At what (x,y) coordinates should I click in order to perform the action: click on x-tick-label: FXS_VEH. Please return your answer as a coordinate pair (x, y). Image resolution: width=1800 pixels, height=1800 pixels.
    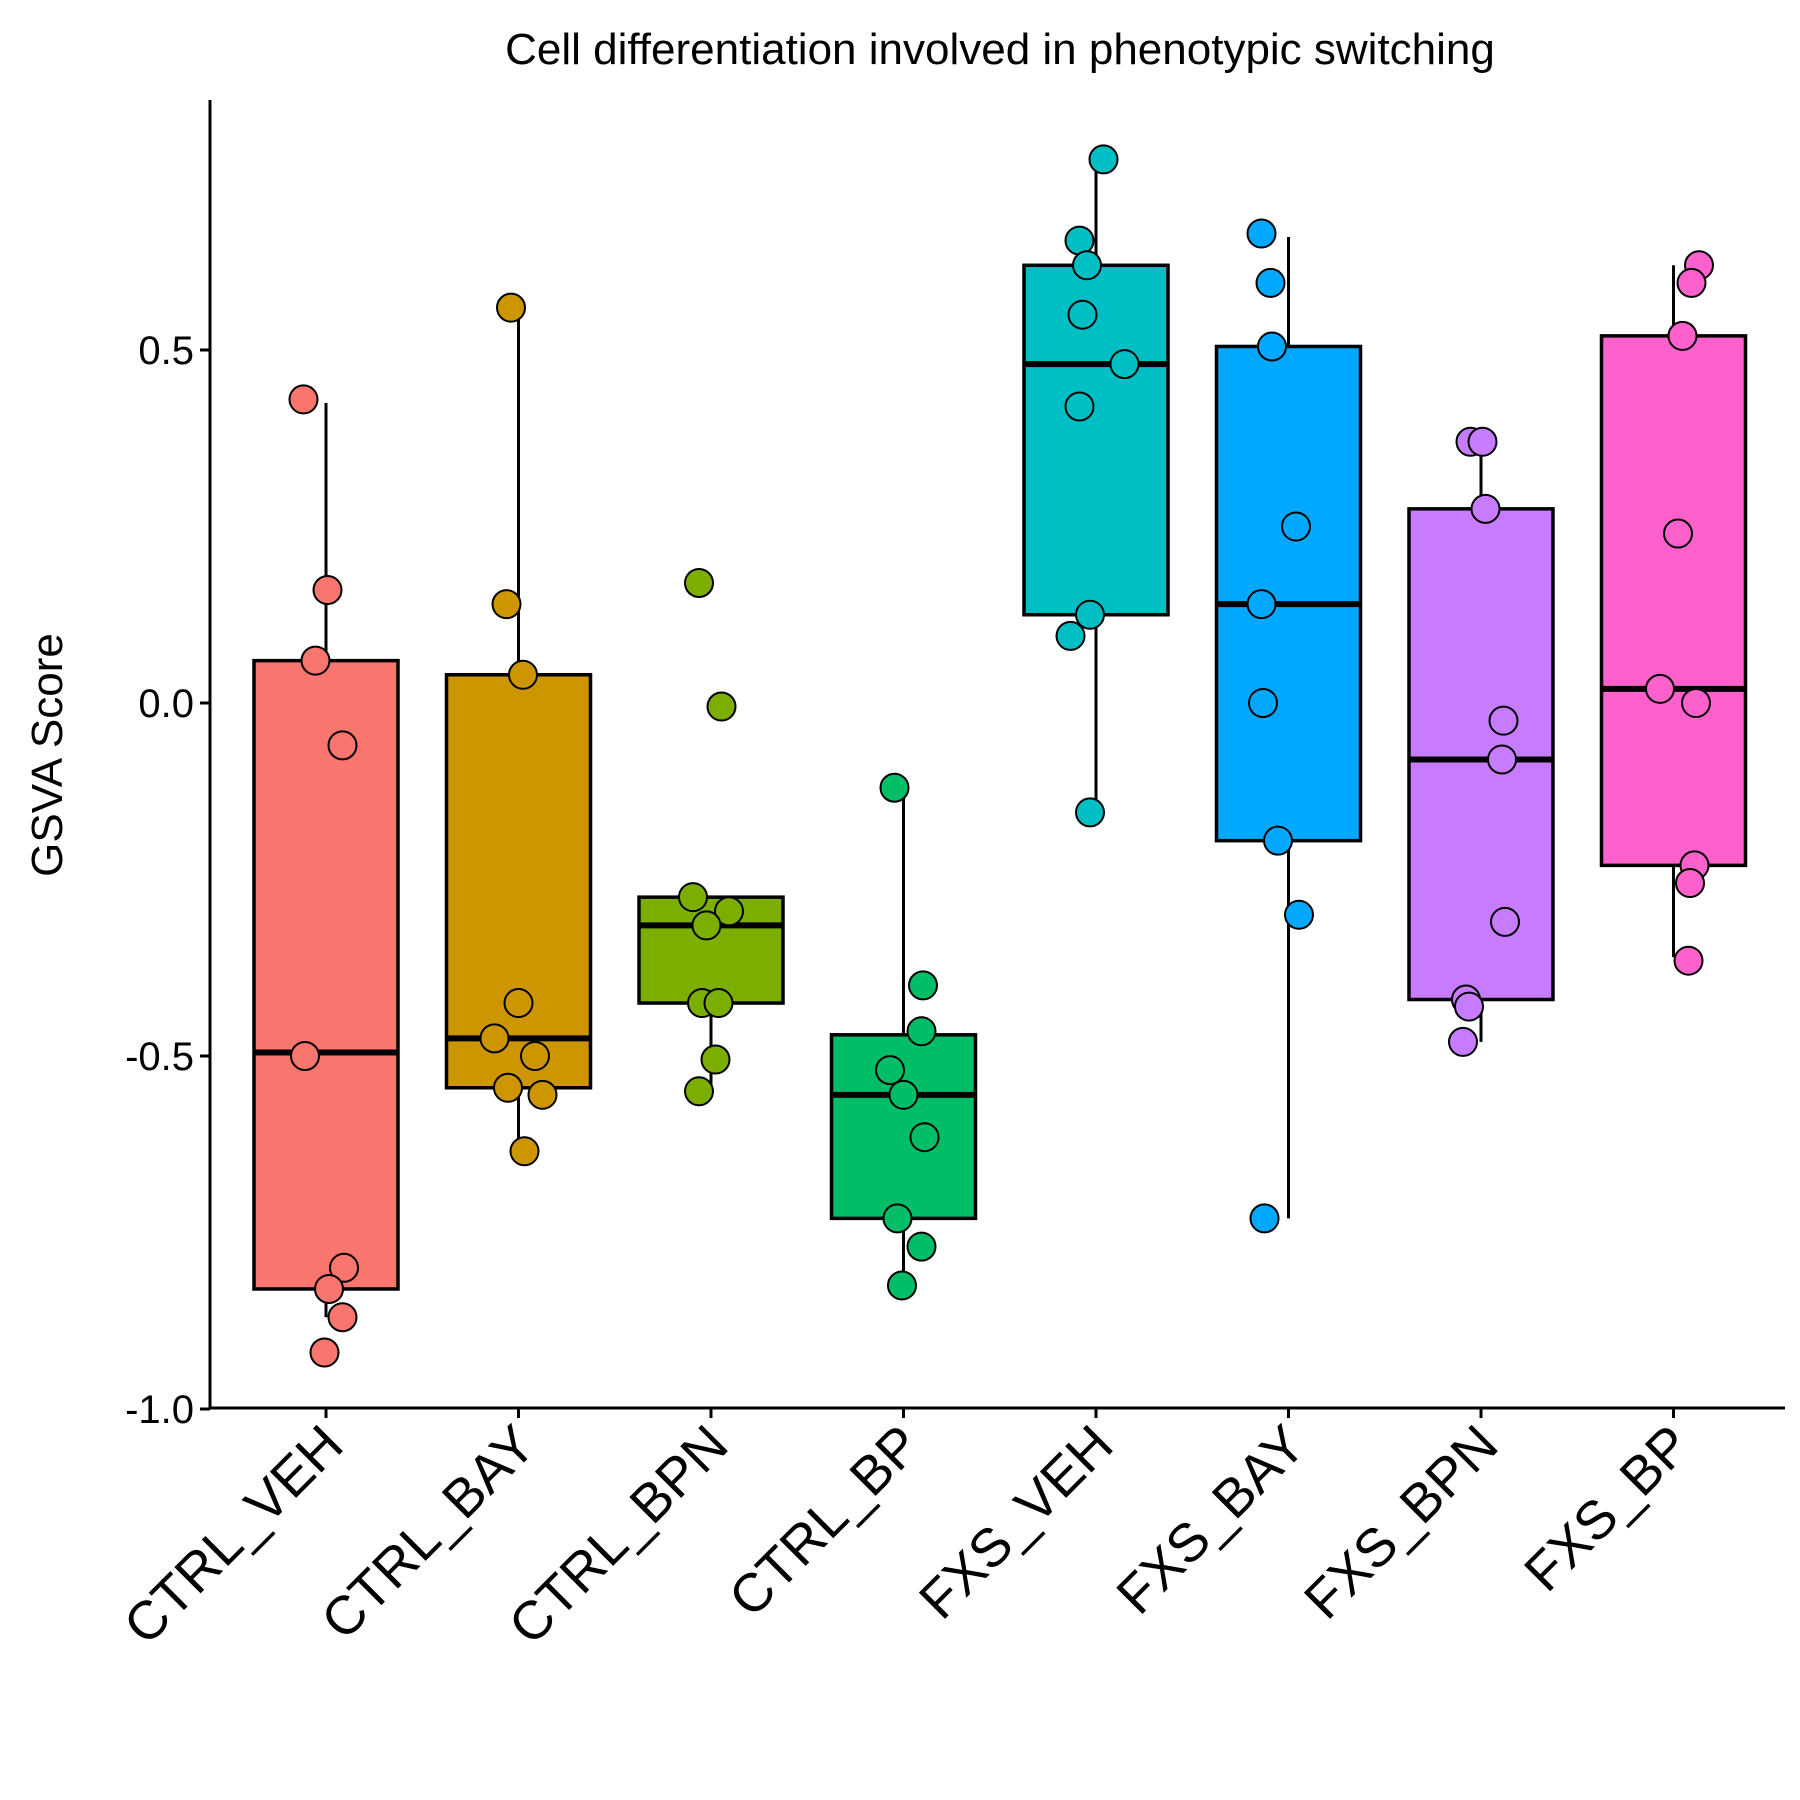
    Looking at the image, I should click on (1016, 1522).